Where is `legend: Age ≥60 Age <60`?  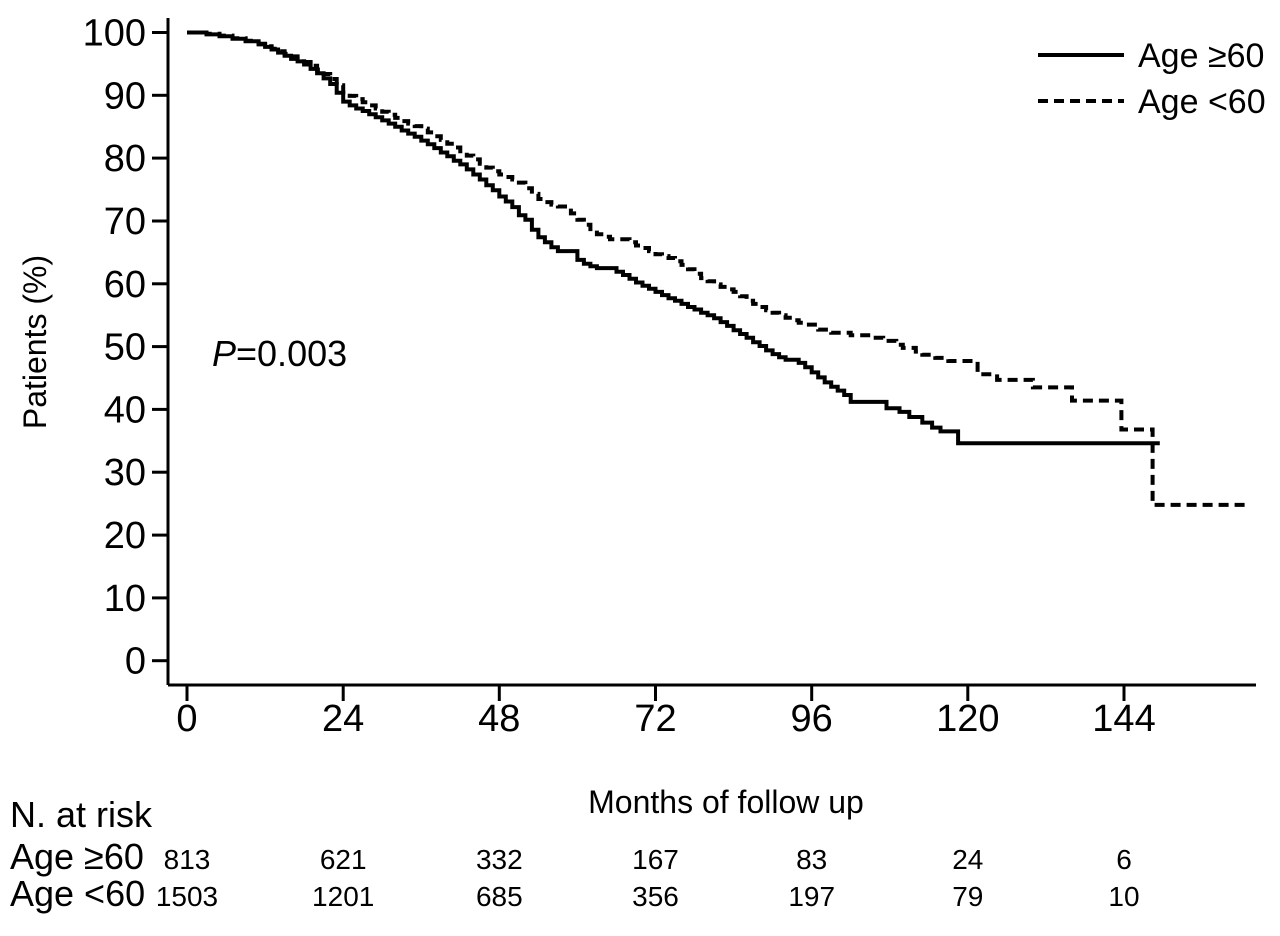
legend: Age ≥60 Age <60 is located at coordinates (1152, 79).